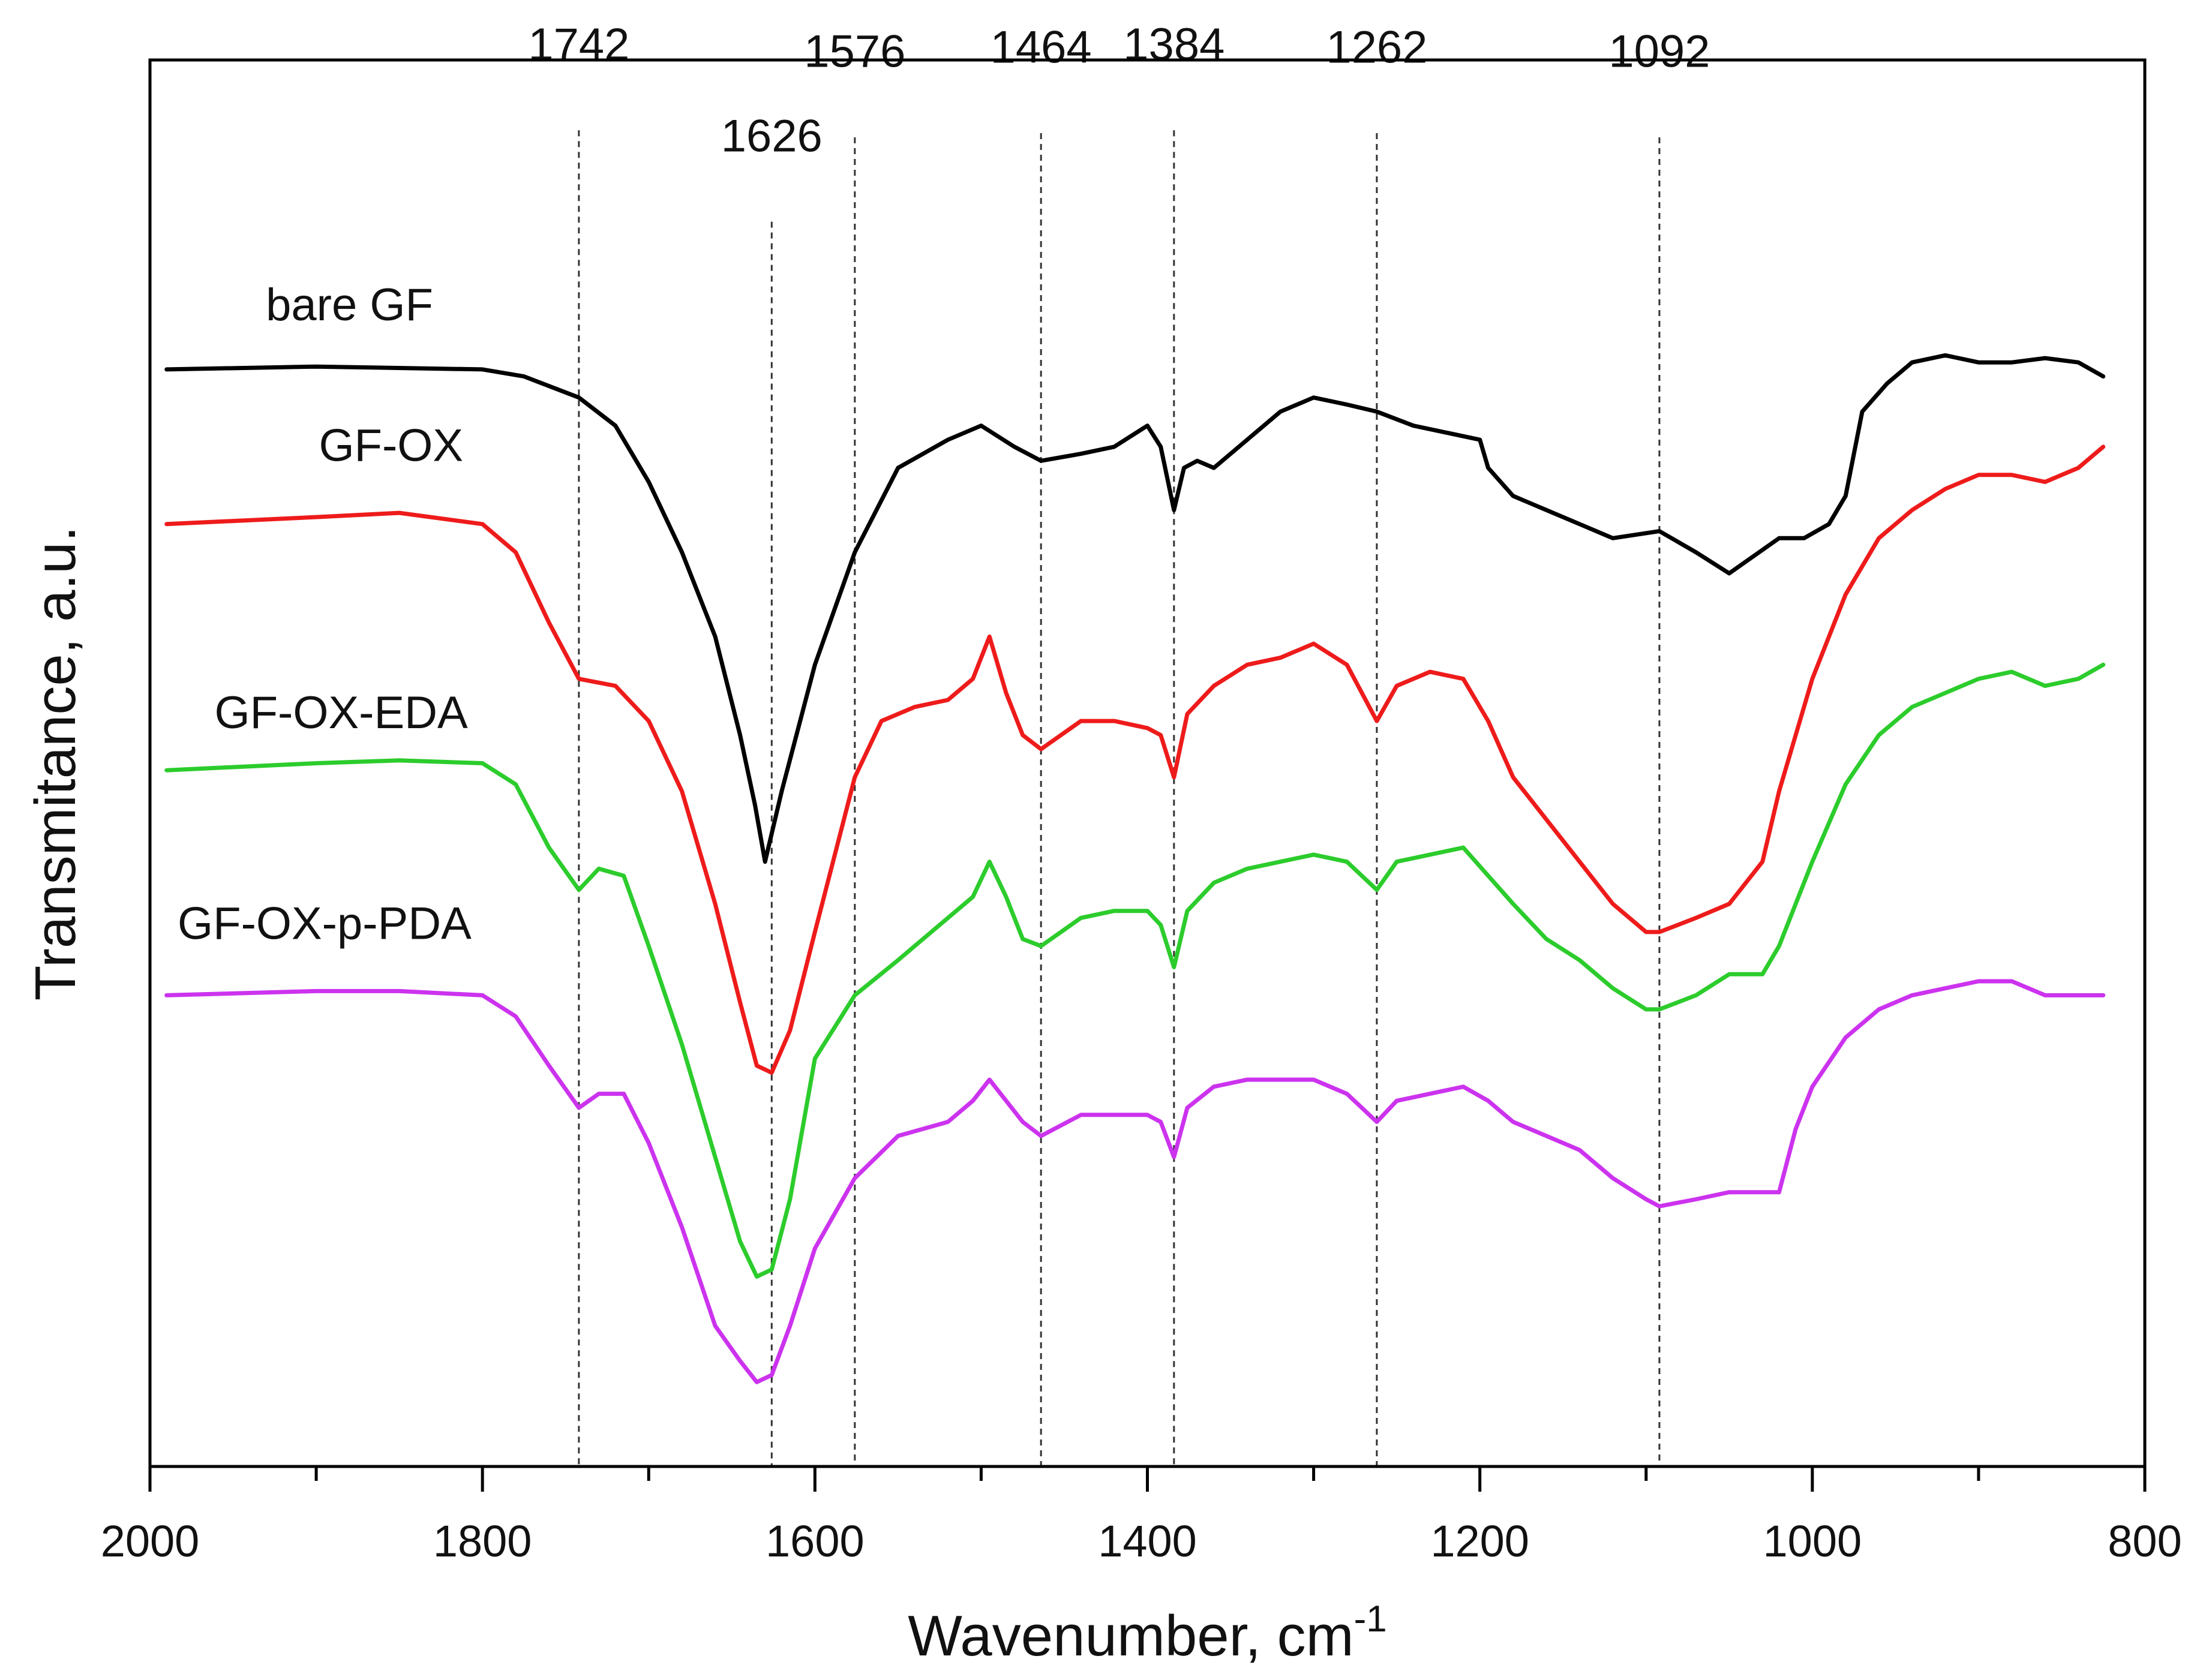 The image size is (2212, 1680). What do you see at coordinates (772, 135) in the screenshot?
I see `peak-marker-label: 1626` at bounding box center [772, 135].